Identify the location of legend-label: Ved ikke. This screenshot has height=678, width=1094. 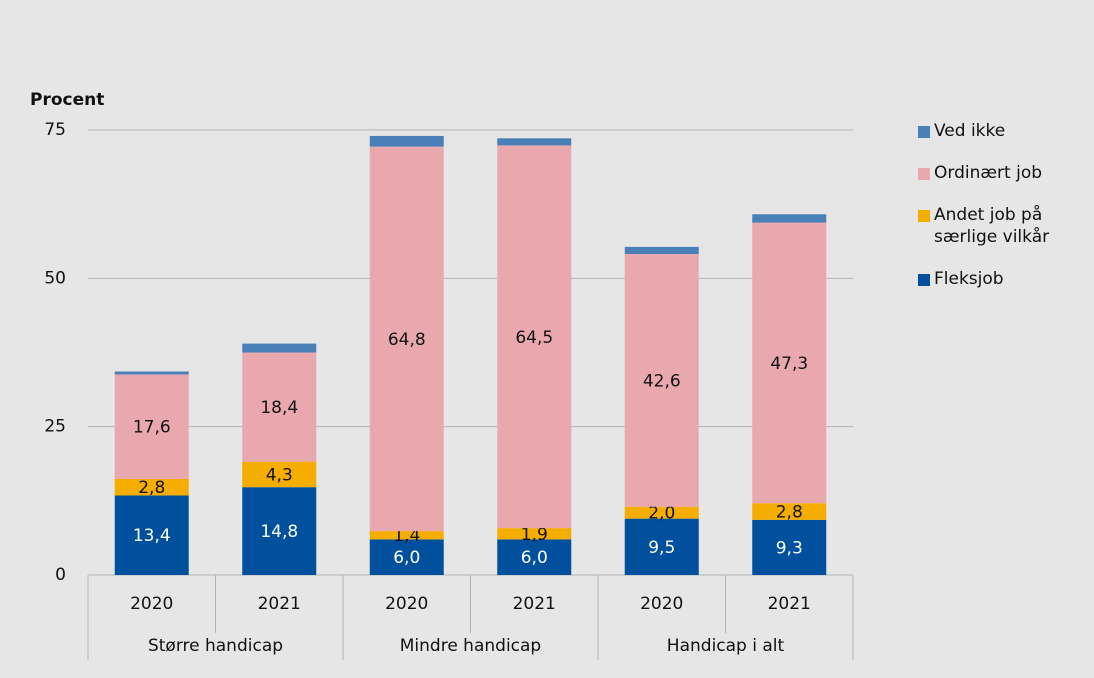
(970, 131).